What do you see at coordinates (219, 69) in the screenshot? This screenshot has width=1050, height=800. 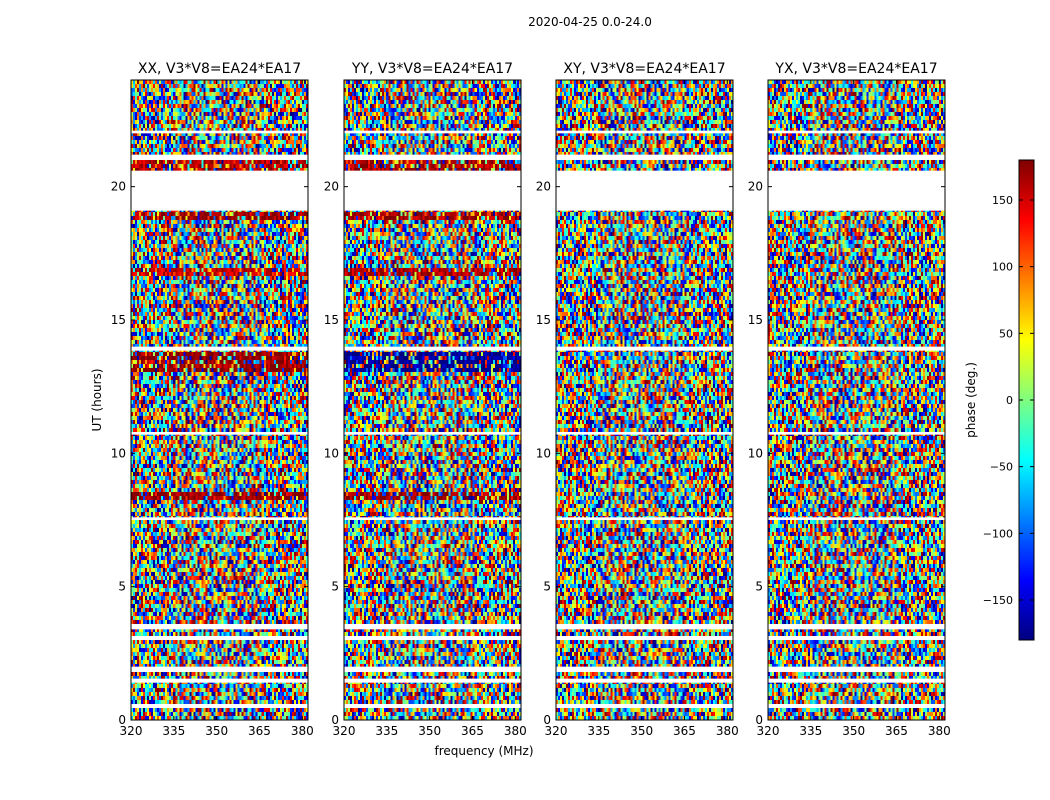 I see `panel-title: XX, V3*V8=EA24*EA17` at bounding box center [219, 69].